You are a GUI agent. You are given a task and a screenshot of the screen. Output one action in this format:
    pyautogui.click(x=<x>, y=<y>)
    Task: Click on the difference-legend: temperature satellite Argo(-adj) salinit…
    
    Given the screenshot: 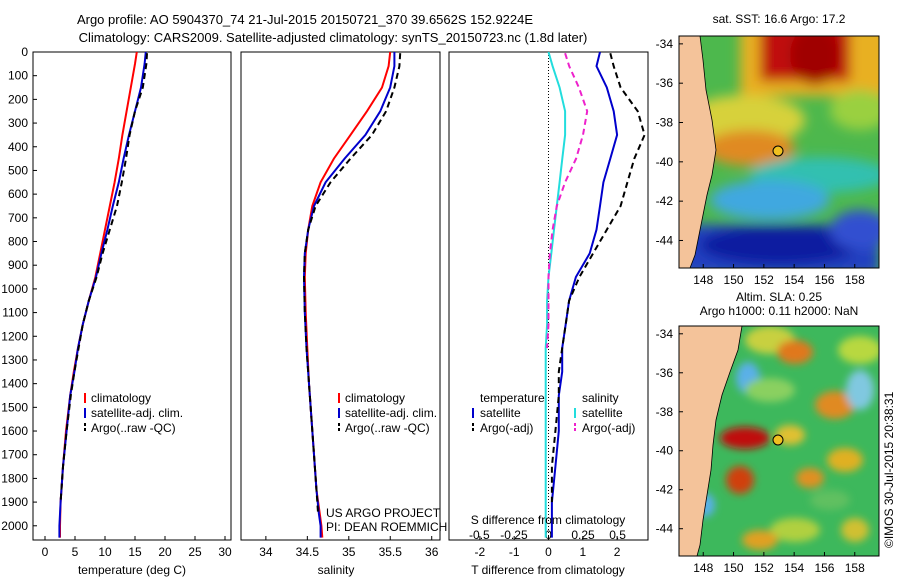 What is the action you would take?
    pyautogui.click(x=553, y=413)
    